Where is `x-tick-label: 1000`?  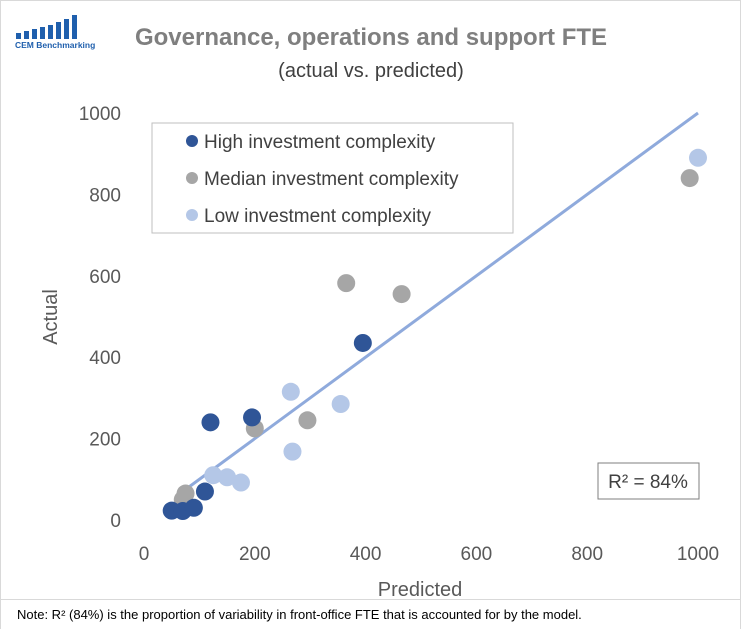 x-tick-label: 1000 is located at coordinates (698, 554).